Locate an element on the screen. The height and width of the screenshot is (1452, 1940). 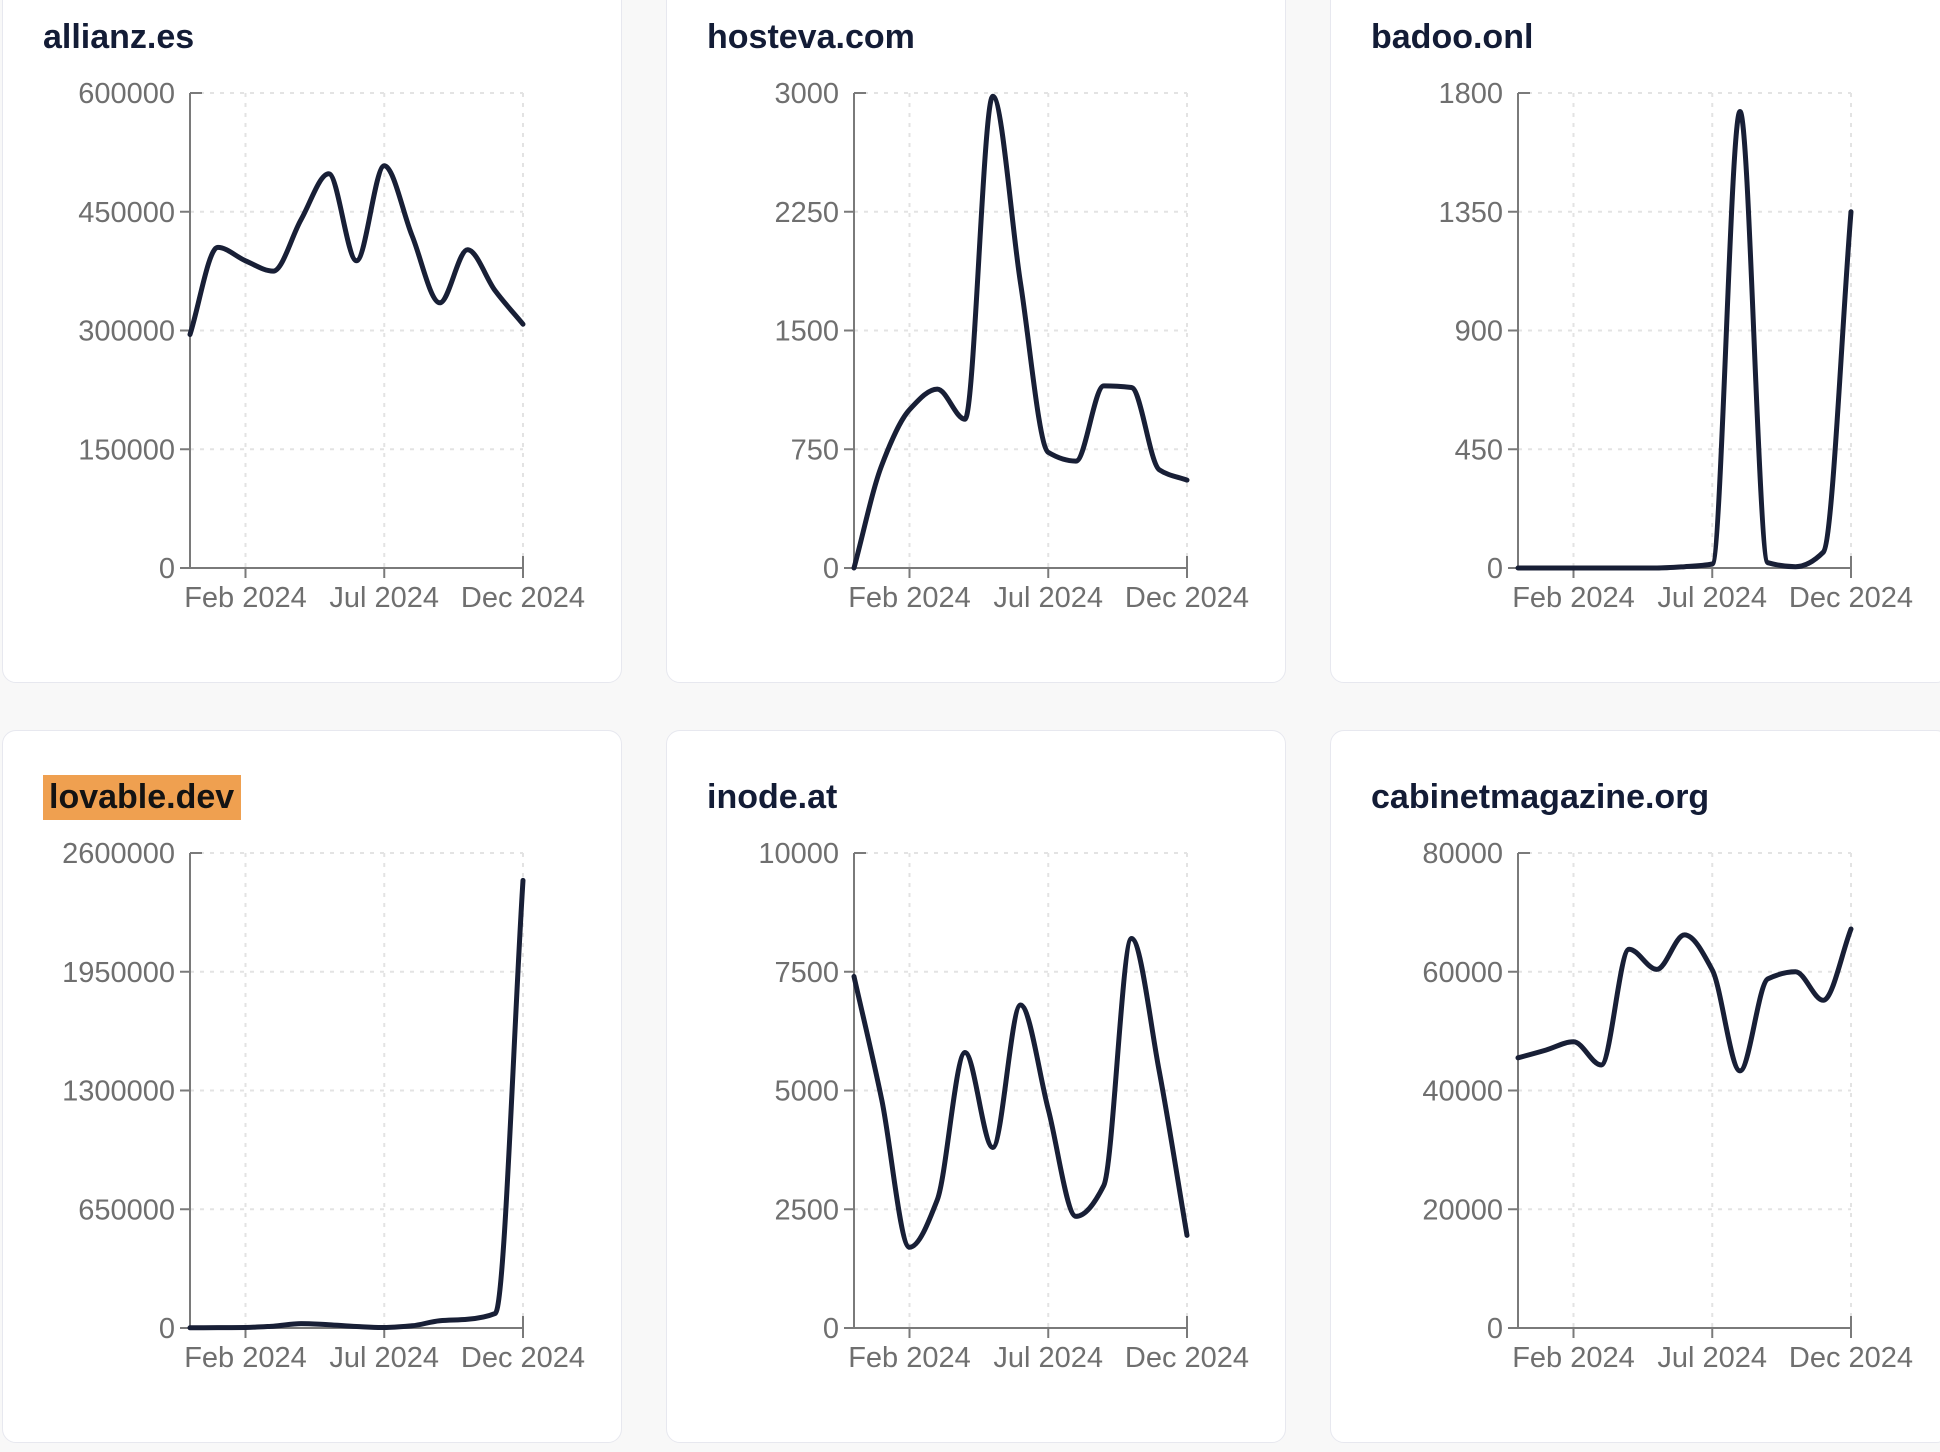
y-tick-label: 600000 is located at coordinates (126, 94).